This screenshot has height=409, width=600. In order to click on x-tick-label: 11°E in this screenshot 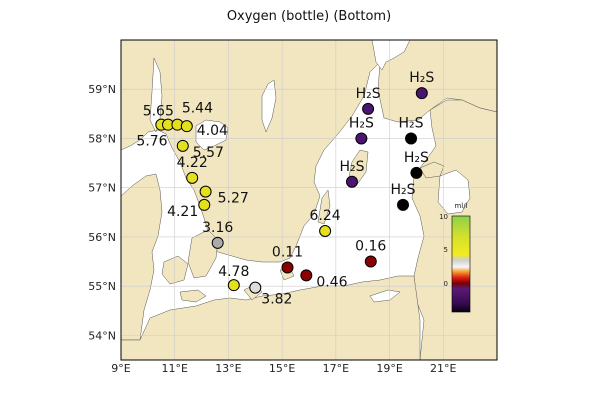, I will do `click(174, 368)`.